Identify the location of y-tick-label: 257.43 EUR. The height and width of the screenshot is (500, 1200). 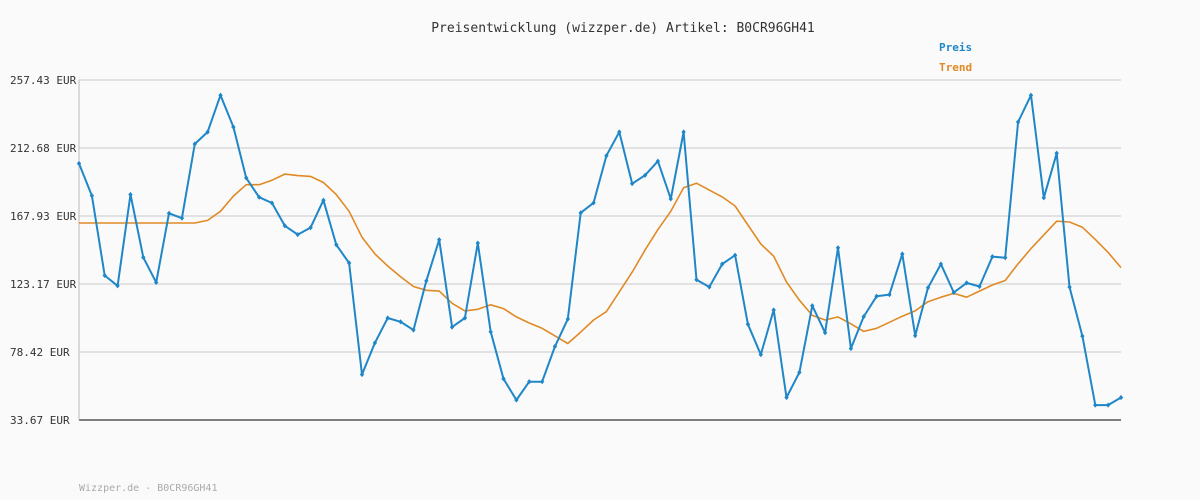
(43, 80).